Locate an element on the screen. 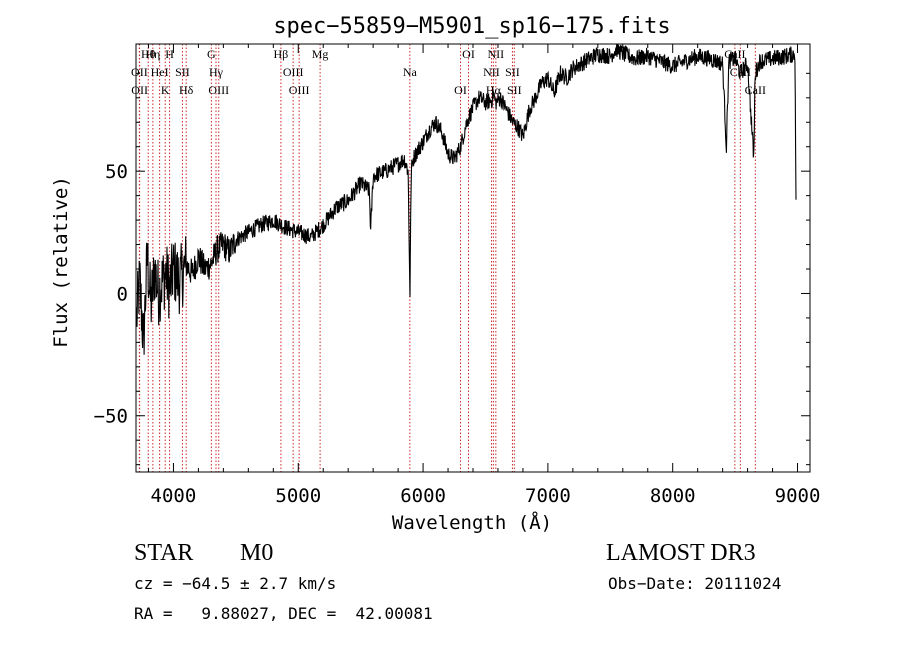 This screenshot has height=649, width=900. line-label: H is located at coordinates (169, 54).